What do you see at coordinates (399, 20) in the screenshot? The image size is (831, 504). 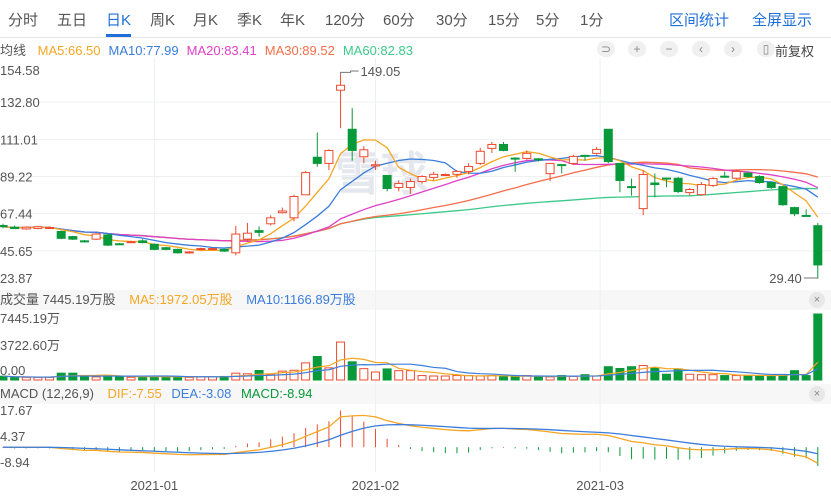 I see `tab-8: 60分` at bounding box center [399, 20].